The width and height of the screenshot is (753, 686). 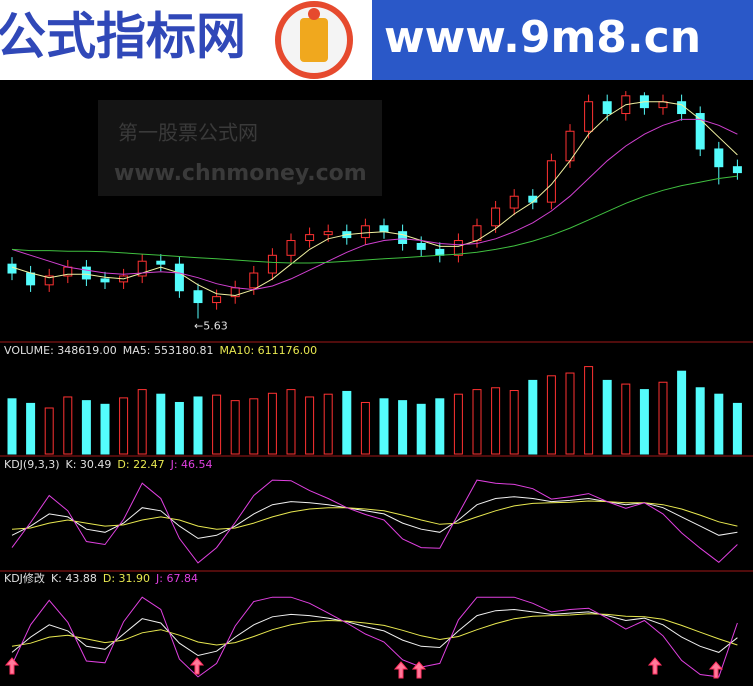 What do you see at coordinates (74, 578) in the screenshot?
I see `readout-item: K: 43.88` at bounding box center [74, 578].